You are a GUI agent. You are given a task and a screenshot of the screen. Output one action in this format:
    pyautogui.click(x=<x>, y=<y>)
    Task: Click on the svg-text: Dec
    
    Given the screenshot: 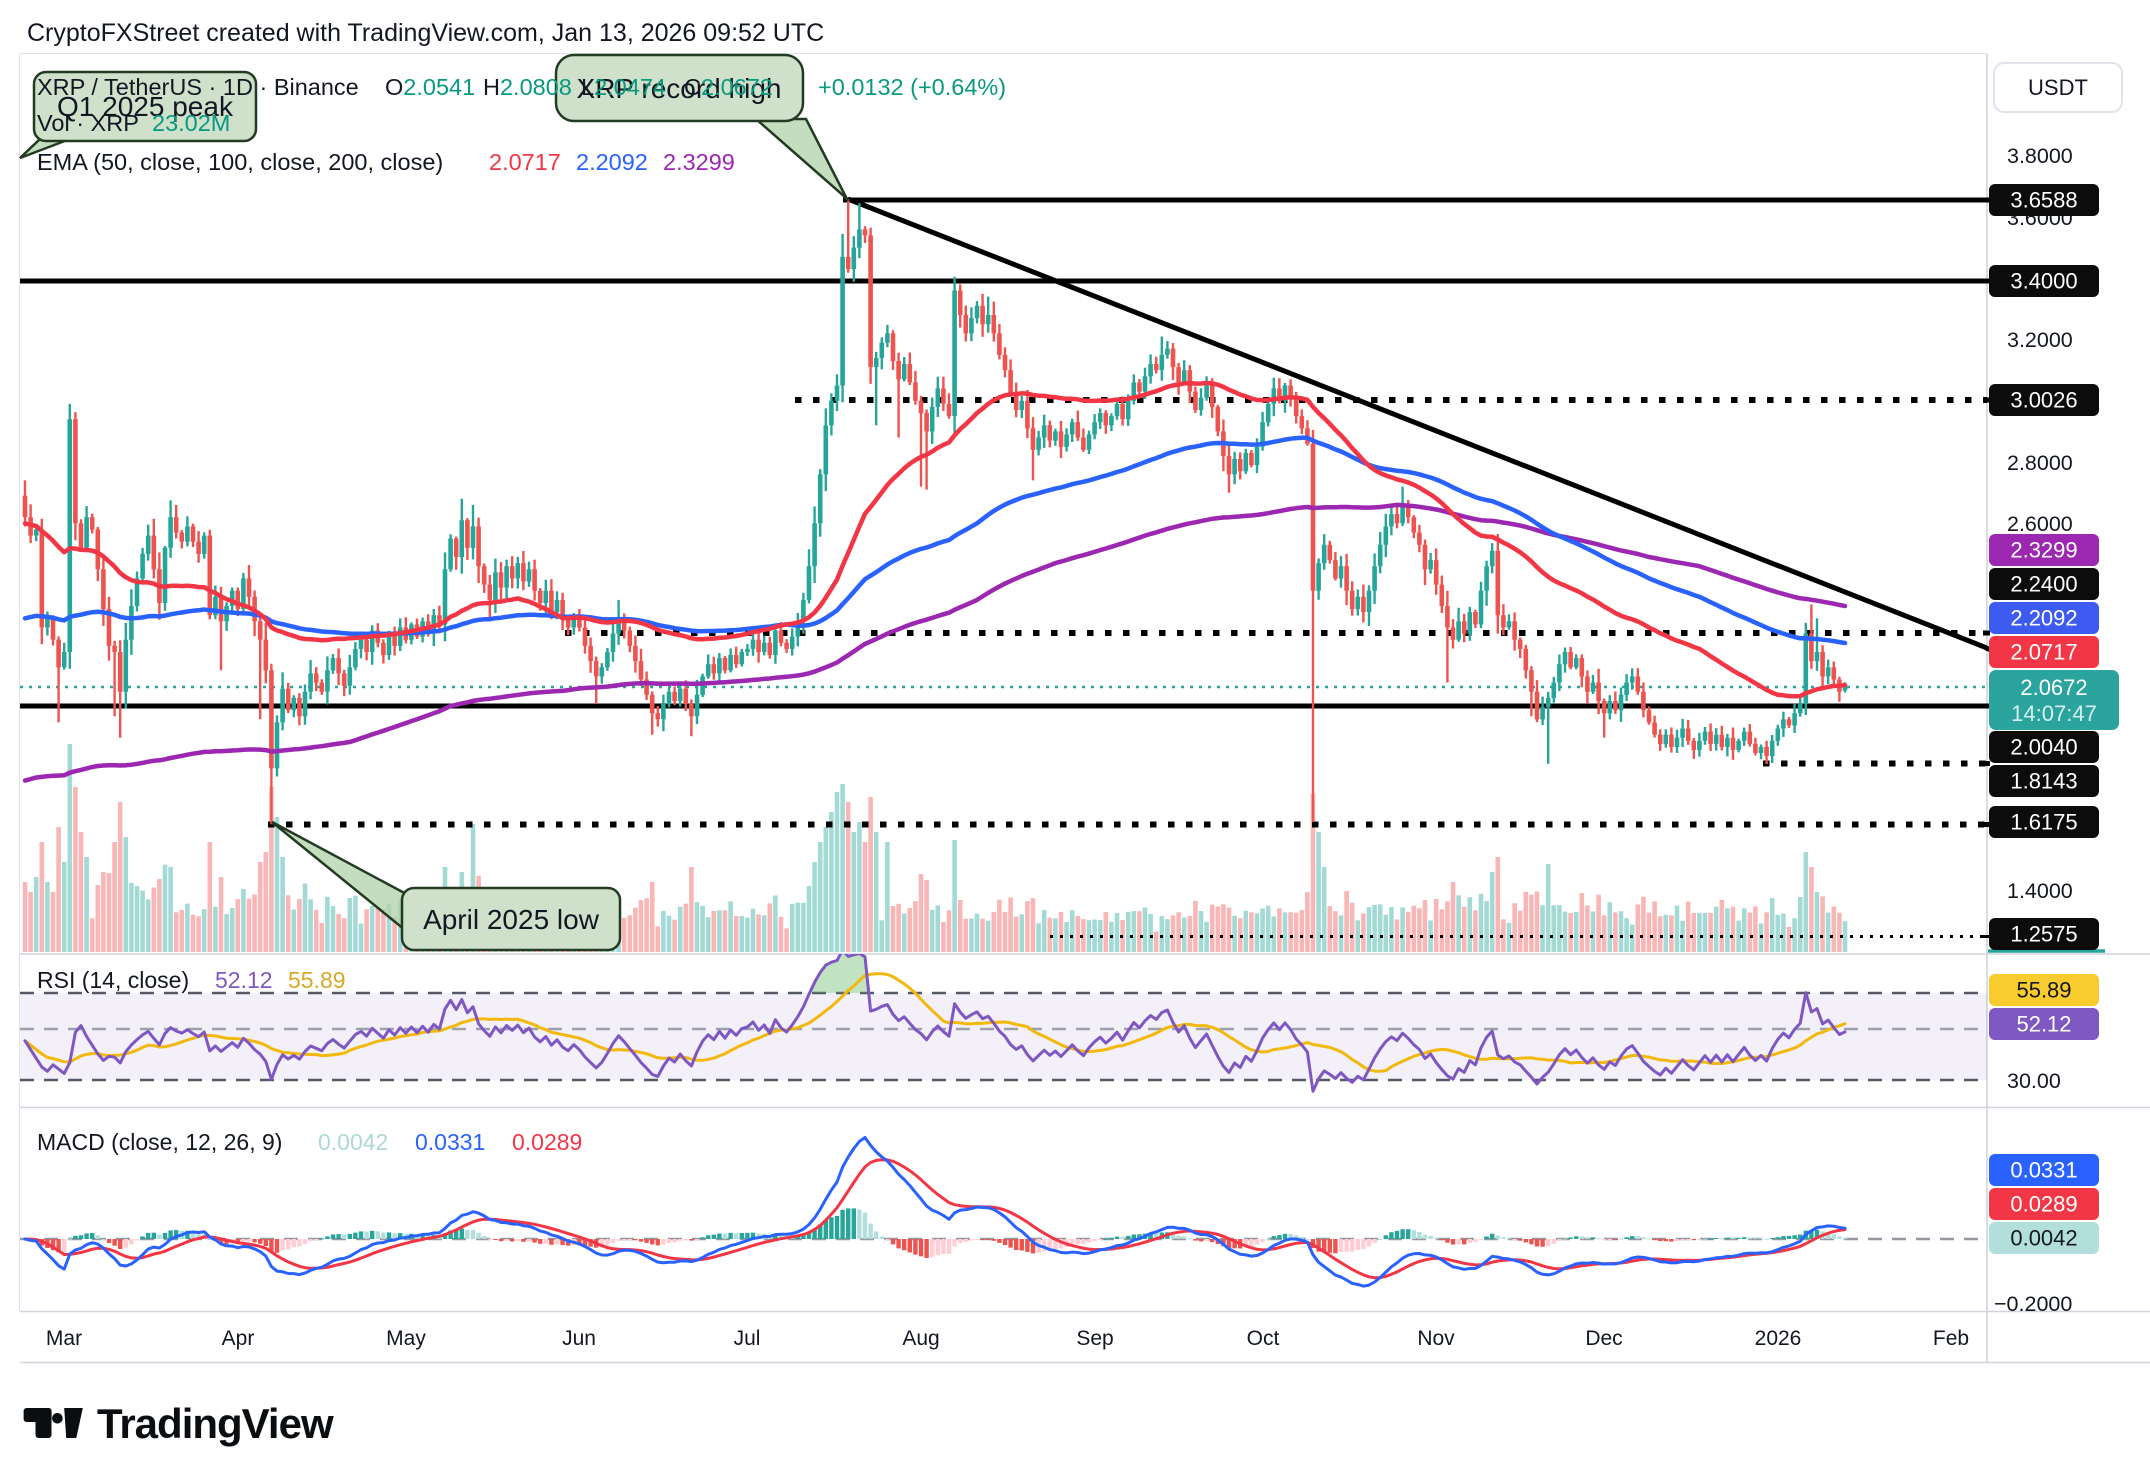 What is the action you would take?
    pyautogui.click(x=1603, y=1338)
    